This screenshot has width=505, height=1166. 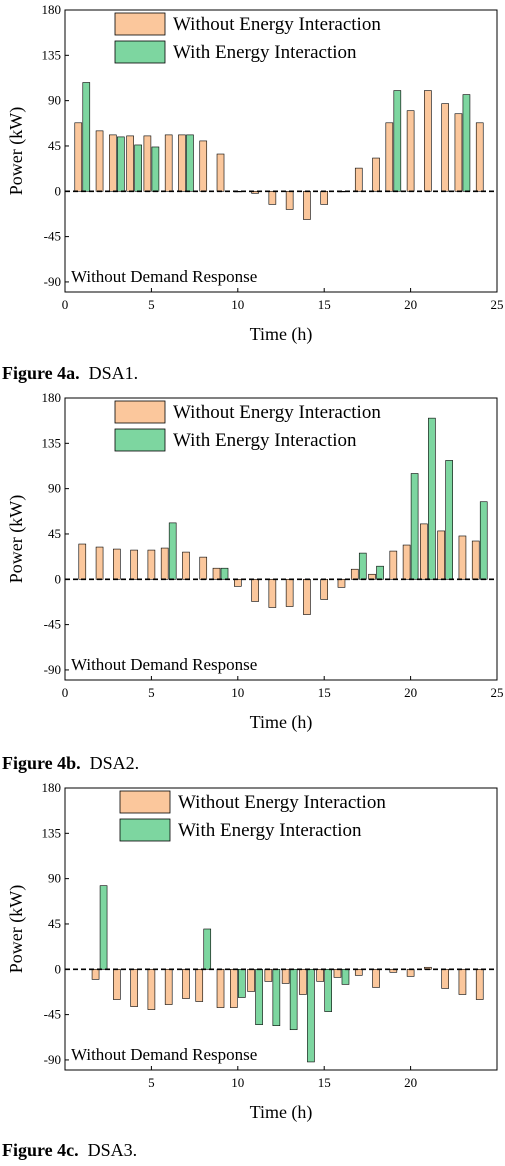 What do you see at coordinates (65, 692) in the screenshot?
I see `x-tick-label: 0` at bounding box center [65, 692].